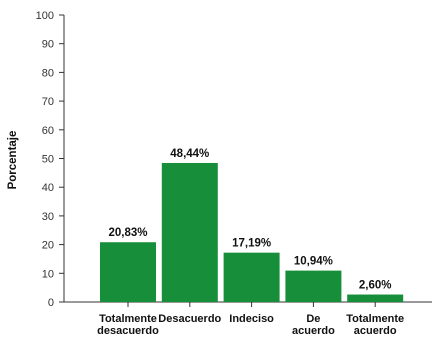  I want to click on y-axis: 0 10 20 30 40 50 60 70 80 90 100, so click(50, 159).